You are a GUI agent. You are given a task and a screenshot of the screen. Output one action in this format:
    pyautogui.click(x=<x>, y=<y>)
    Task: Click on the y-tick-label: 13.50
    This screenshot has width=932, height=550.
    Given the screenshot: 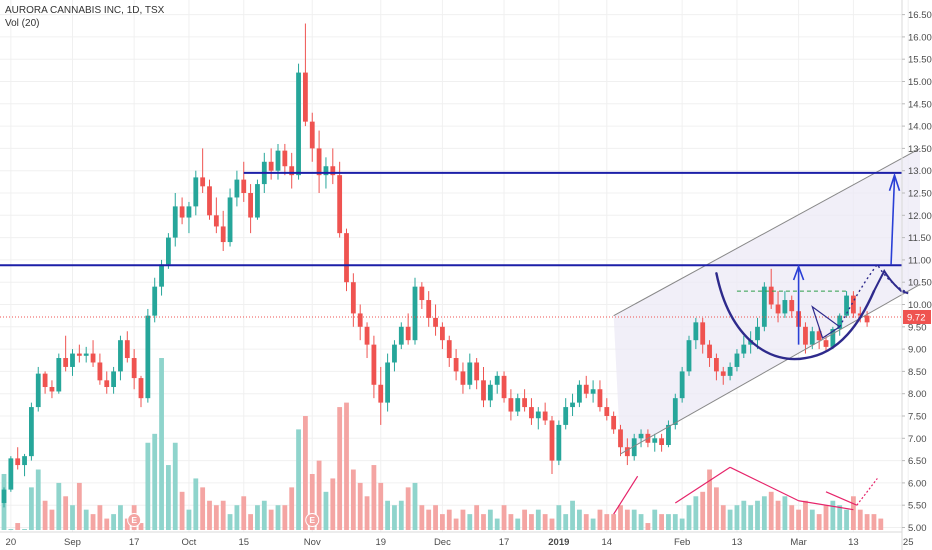 What is the action you would take?
    pyautogui.click(x=920, y=149)
    